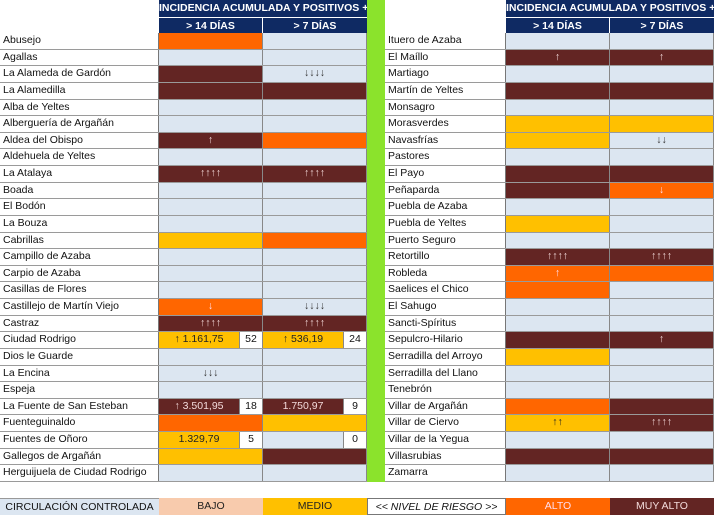 The height and width of the screenshot is (516, 714). Describe the element at coordinates (557, 25) in the screenshot. I see `header-col-14-days-right: > 14 DÍAS` at that location.